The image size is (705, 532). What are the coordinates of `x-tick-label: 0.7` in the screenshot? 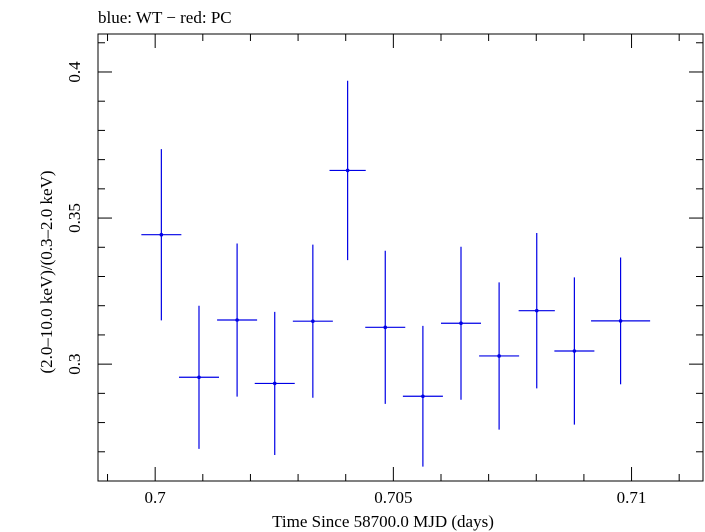 It's located at (156, 497).